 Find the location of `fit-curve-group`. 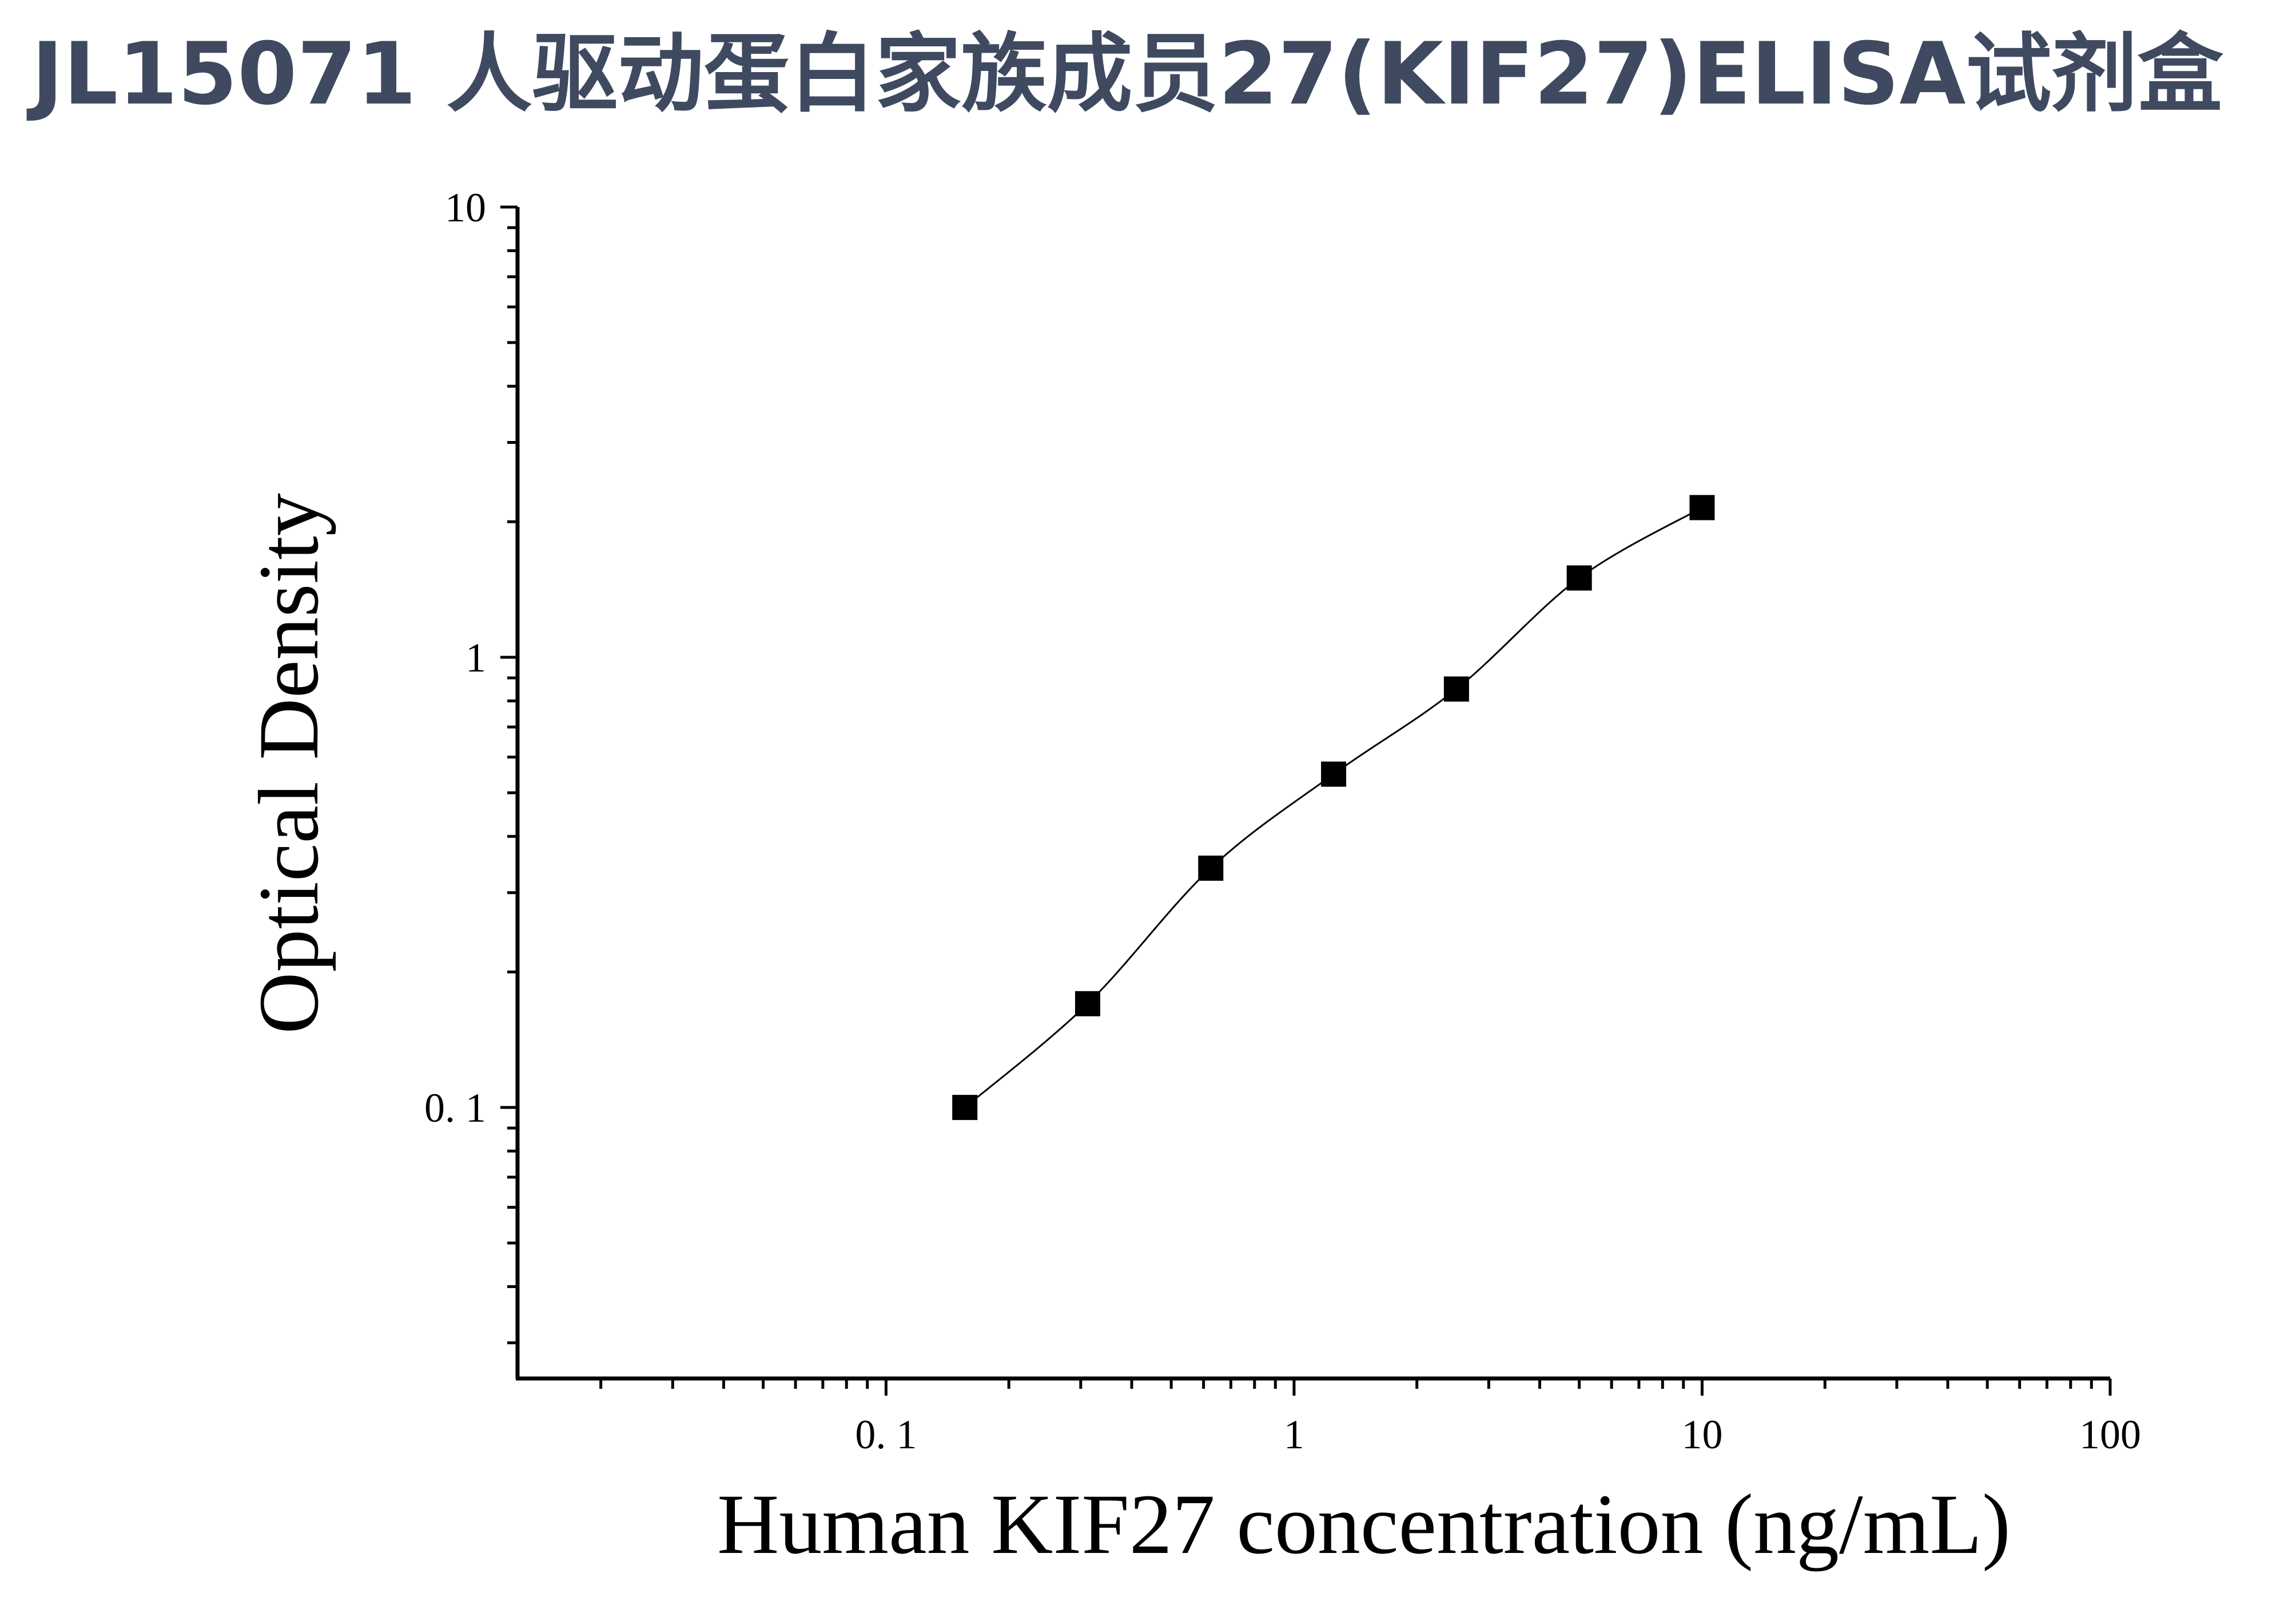

fit-curve-group is located at coordinates (1333, 808).